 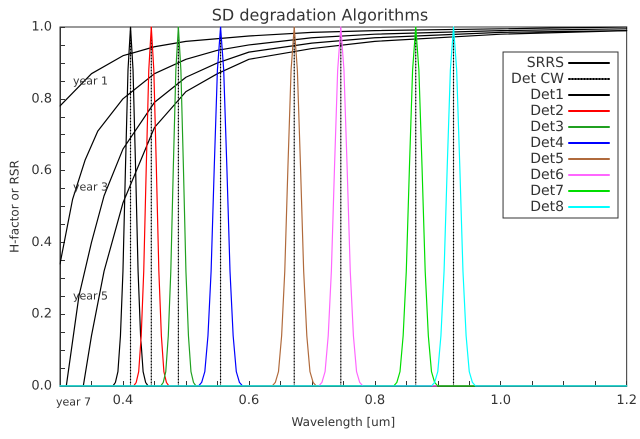 I want to click on legend-label: Det2, so click(x=547, y=111).